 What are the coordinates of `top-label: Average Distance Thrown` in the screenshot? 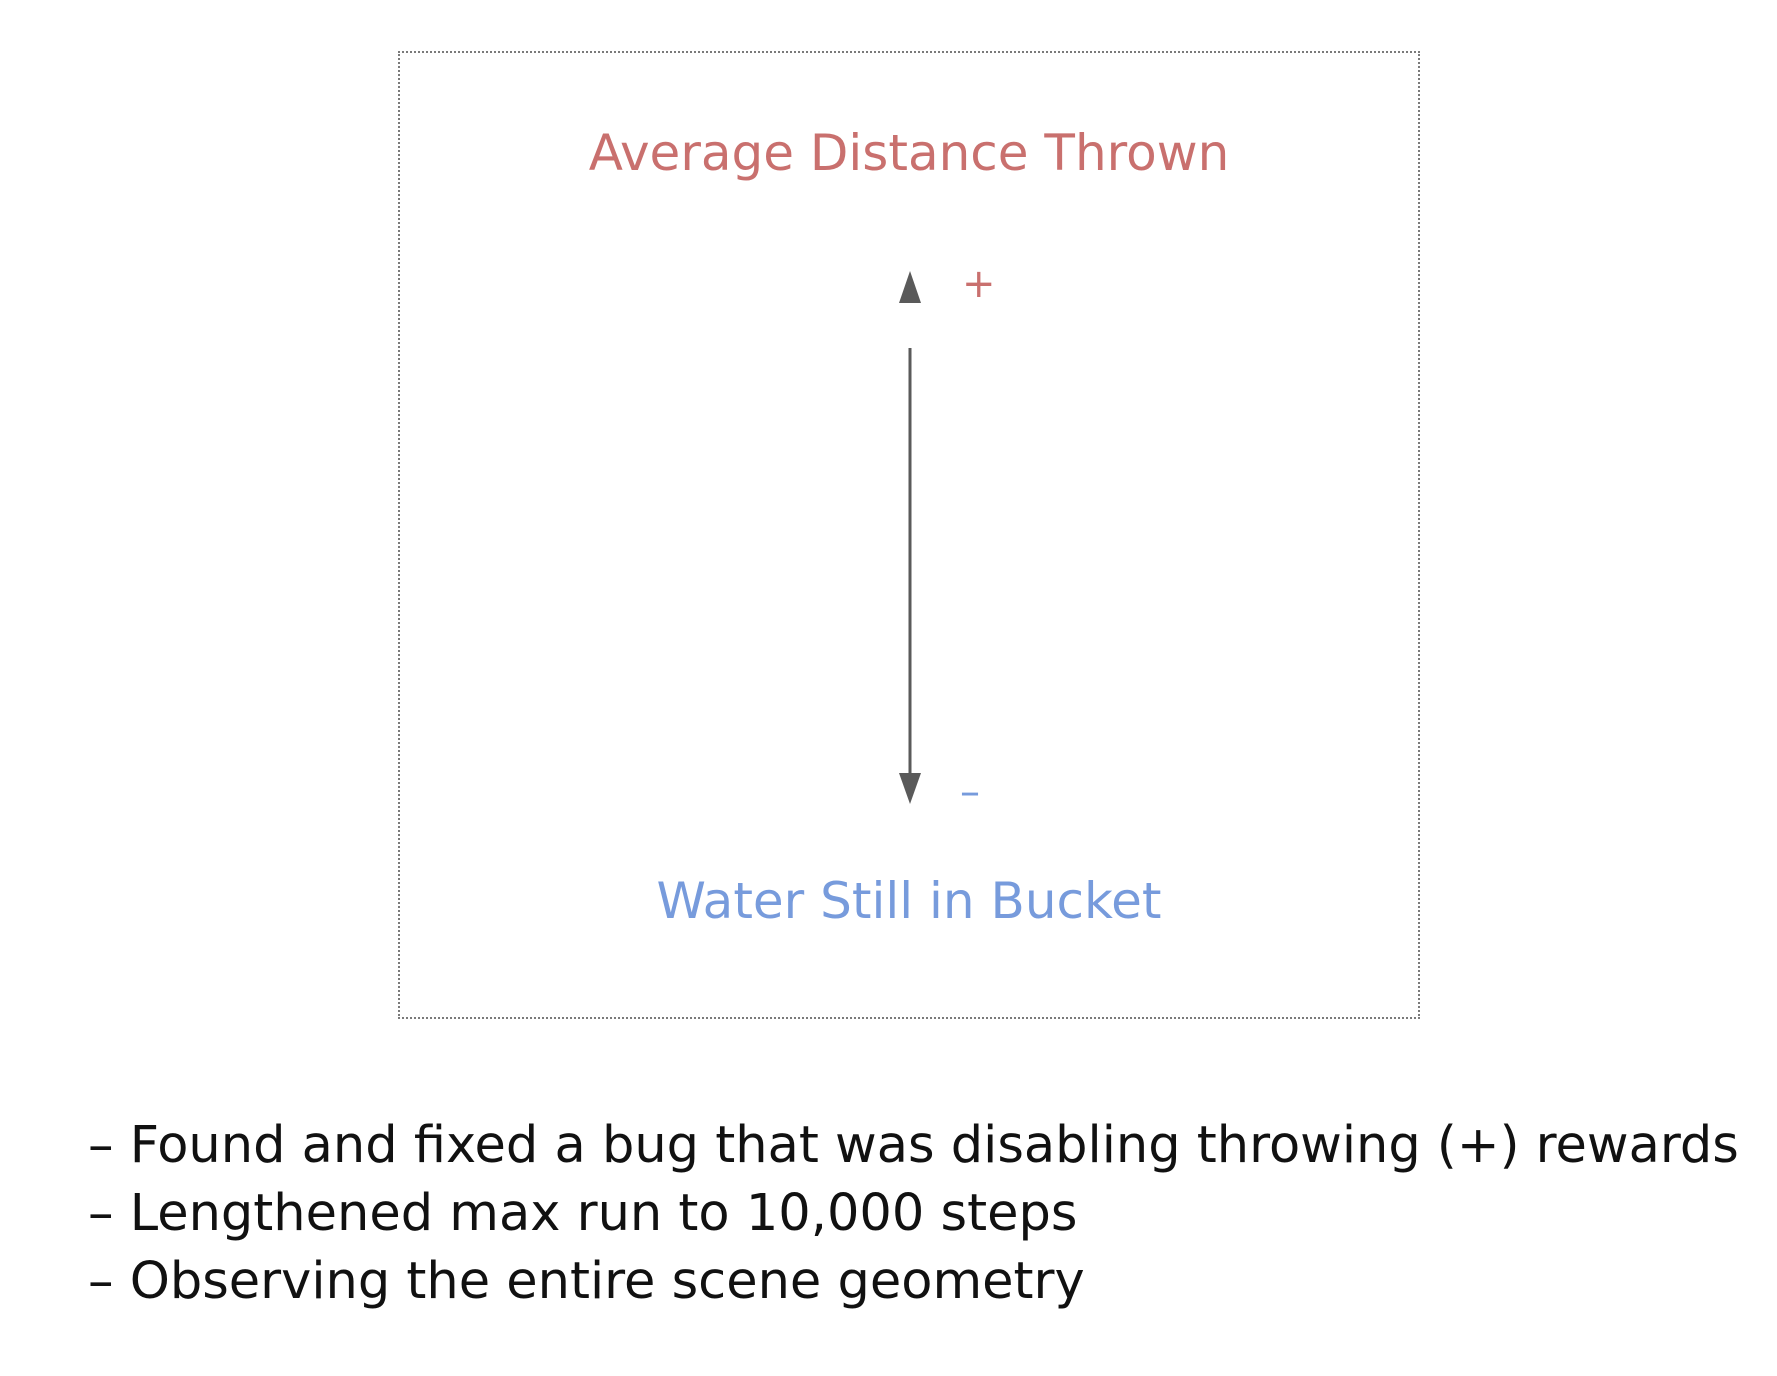 It's located at (909, 153).